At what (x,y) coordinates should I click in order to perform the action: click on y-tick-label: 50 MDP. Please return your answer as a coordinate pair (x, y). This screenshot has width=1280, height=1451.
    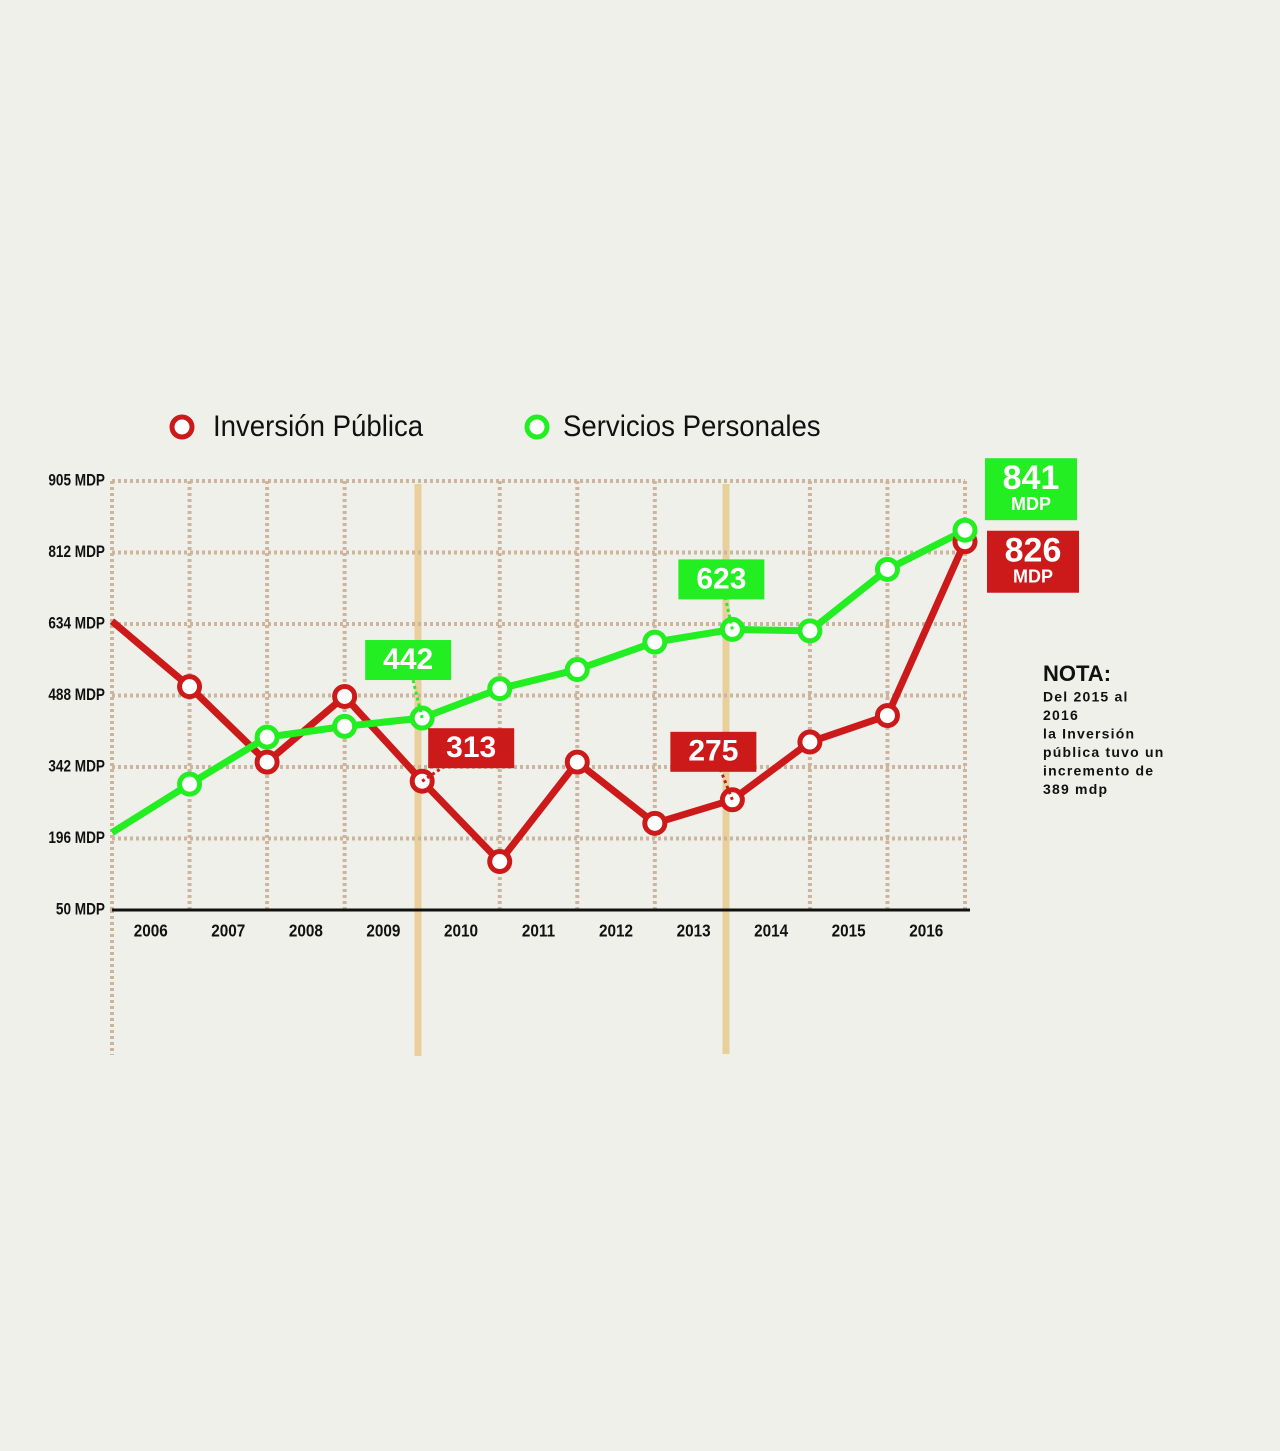
    Looking at the image, I should click on (80, 909).